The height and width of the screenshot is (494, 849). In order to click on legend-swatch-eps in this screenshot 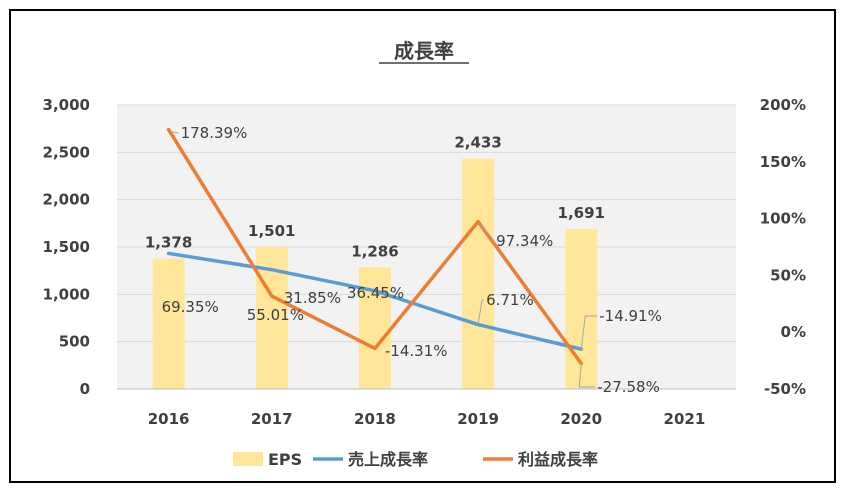, I will do `click(248, 459)`.